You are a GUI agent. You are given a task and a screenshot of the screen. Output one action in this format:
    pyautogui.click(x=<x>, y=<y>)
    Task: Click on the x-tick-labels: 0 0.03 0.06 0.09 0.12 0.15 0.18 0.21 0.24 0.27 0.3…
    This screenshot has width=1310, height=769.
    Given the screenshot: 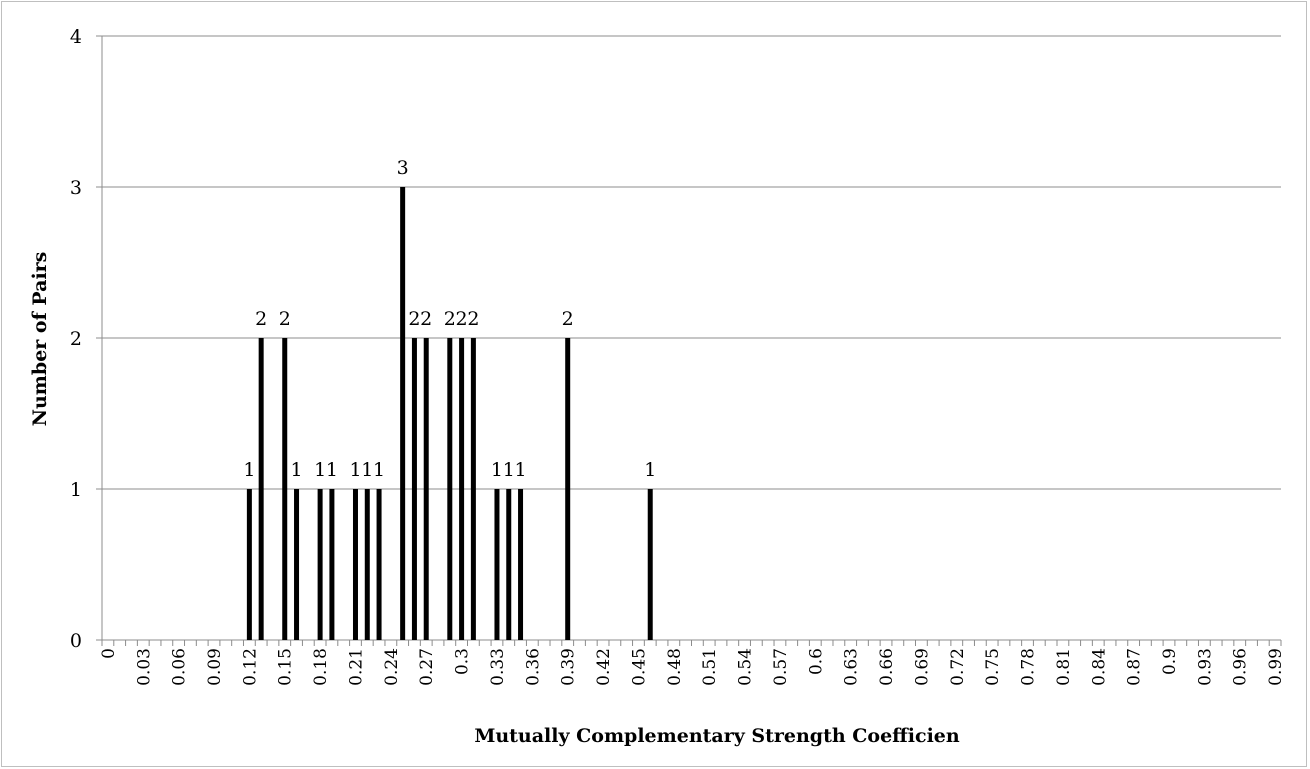 What is the action you would take?
    pyautogui.click(x=692, y=667)
    